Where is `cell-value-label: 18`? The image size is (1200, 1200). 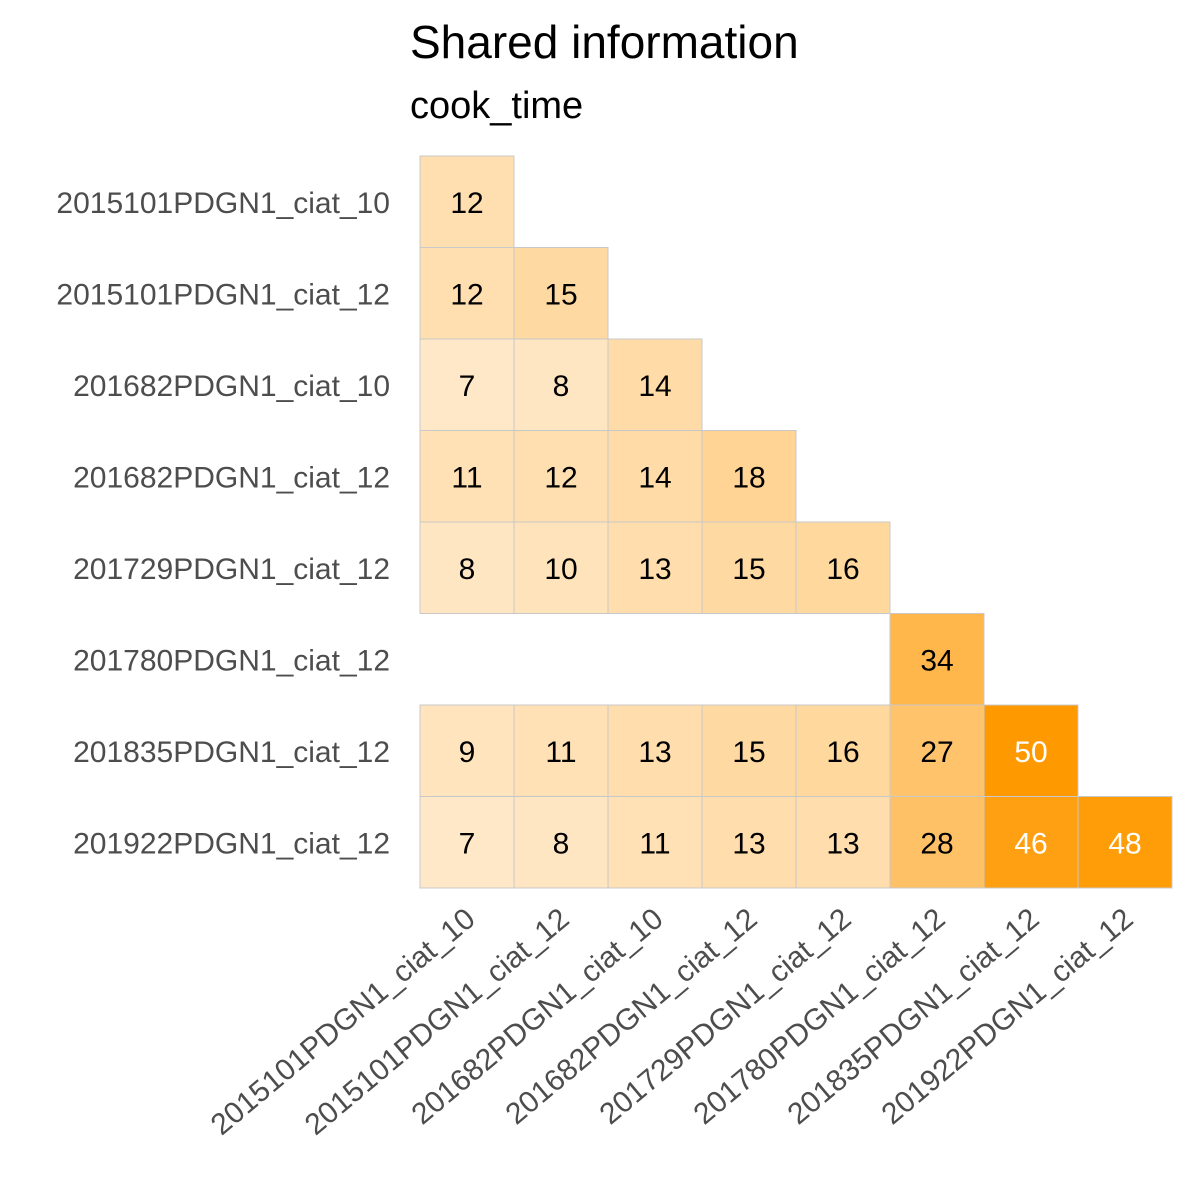
cell-value-label: 18 is located at coordinates (748, 477).